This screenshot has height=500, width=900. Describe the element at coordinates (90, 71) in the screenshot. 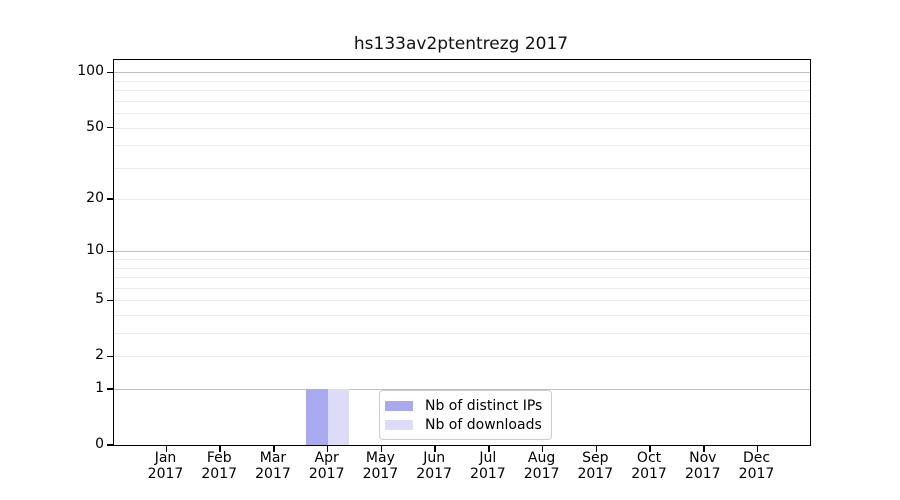

I see `y-tick-label: 100` at that location.